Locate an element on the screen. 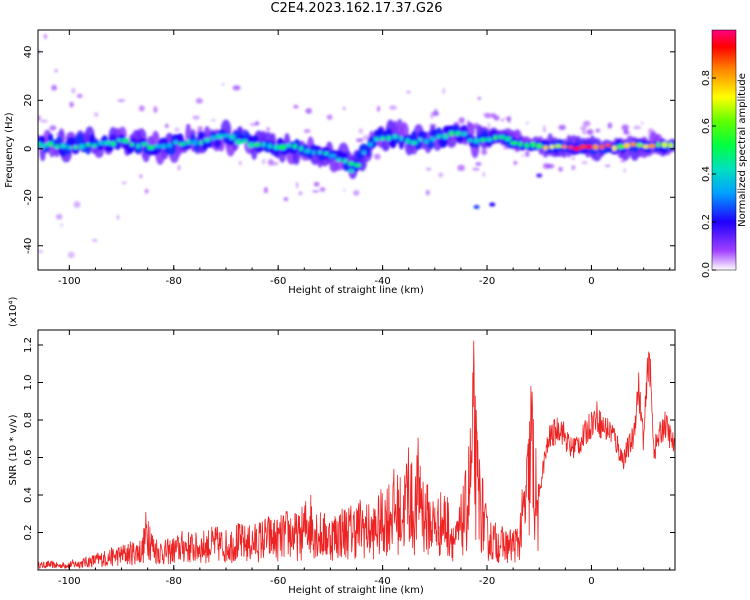 The image size is (750, 600). y-tick-label: 0.2 is located at coordinates (28, 533).